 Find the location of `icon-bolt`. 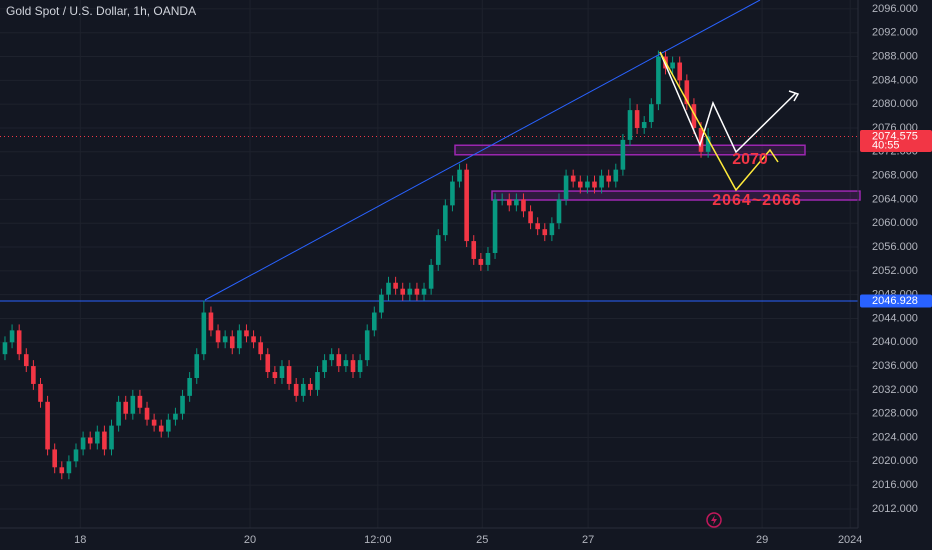

icon-bolt is located at coordinates (714, 520).